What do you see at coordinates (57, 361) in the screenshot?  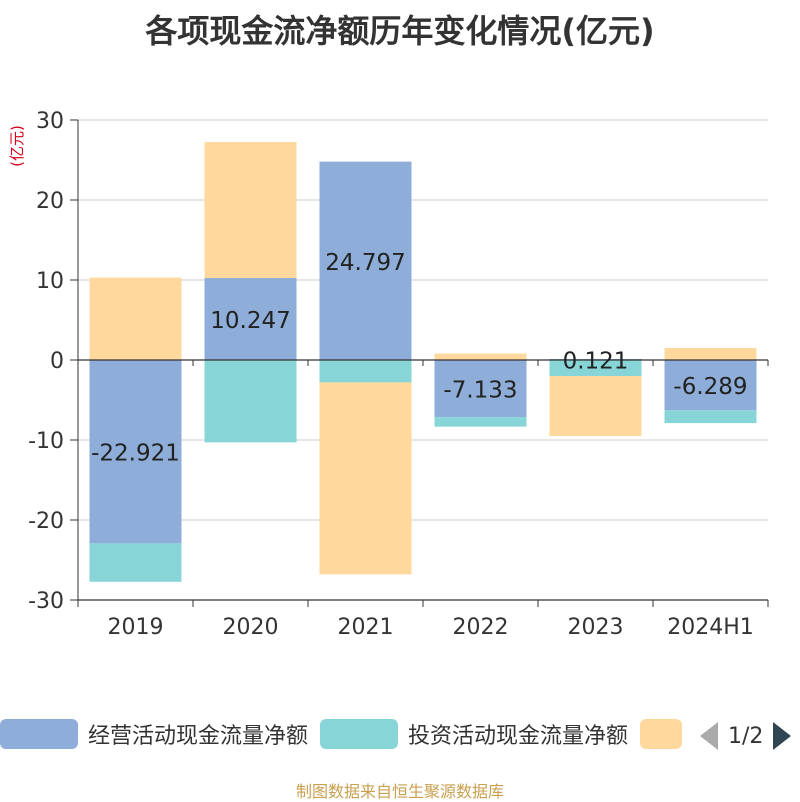 I see `y-tick-label: 0` at bounding box center [57, 361].